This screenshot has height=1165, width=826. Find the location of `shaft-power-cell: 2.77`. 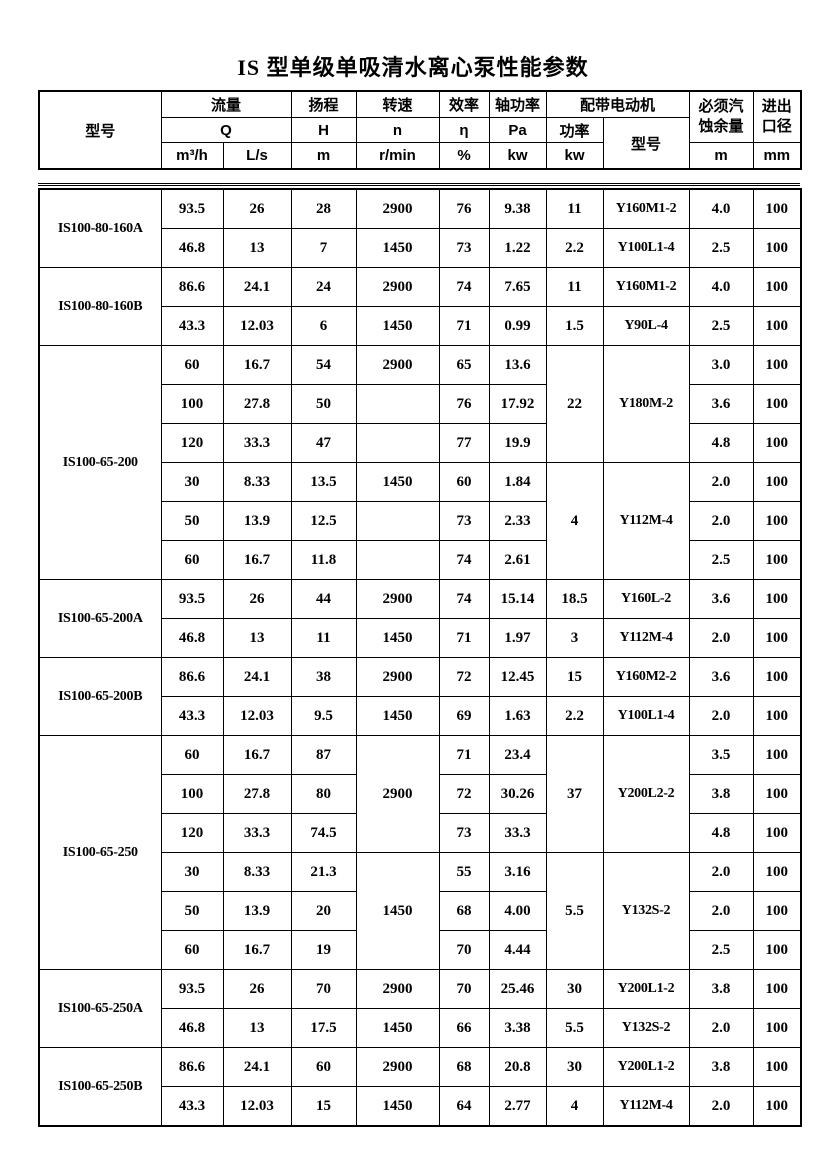

shaft-power-cell: 2.77 is located at coordinates (517, 1106).